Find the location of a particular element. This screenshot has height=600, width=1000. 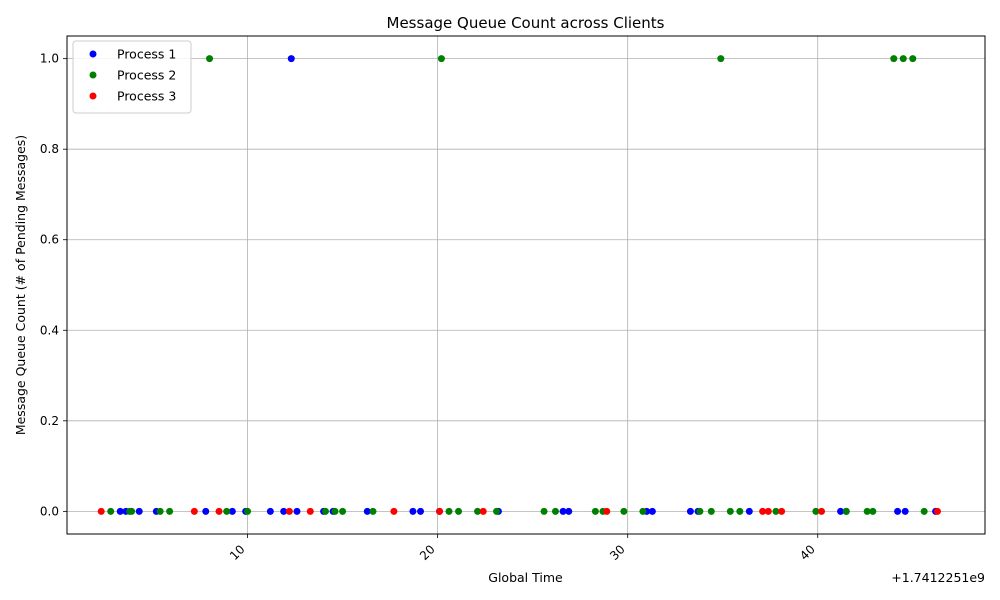

x-tick-label: 10 is located at coordinates (237, 552).